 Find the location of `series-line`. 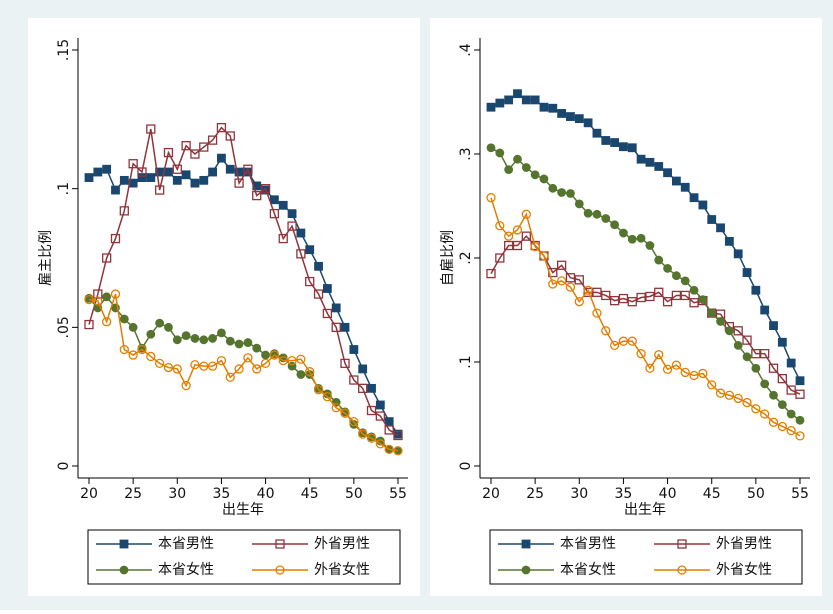

series-line is located at coordinates (243, 372).